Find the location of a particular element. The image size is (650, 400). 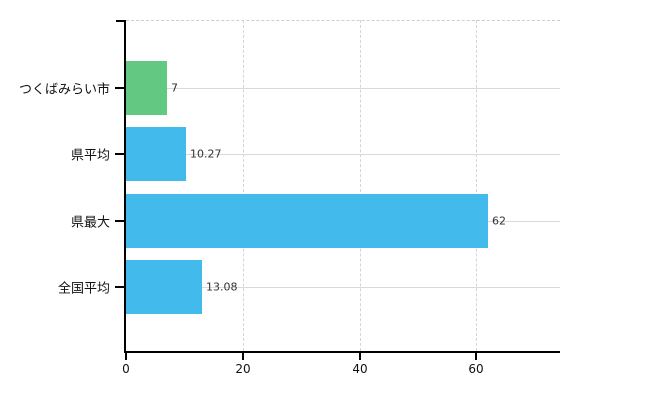

y-axis-category-labels: つくばみらい市県平均県最大全国平均 is located at coordinates (56, 185).